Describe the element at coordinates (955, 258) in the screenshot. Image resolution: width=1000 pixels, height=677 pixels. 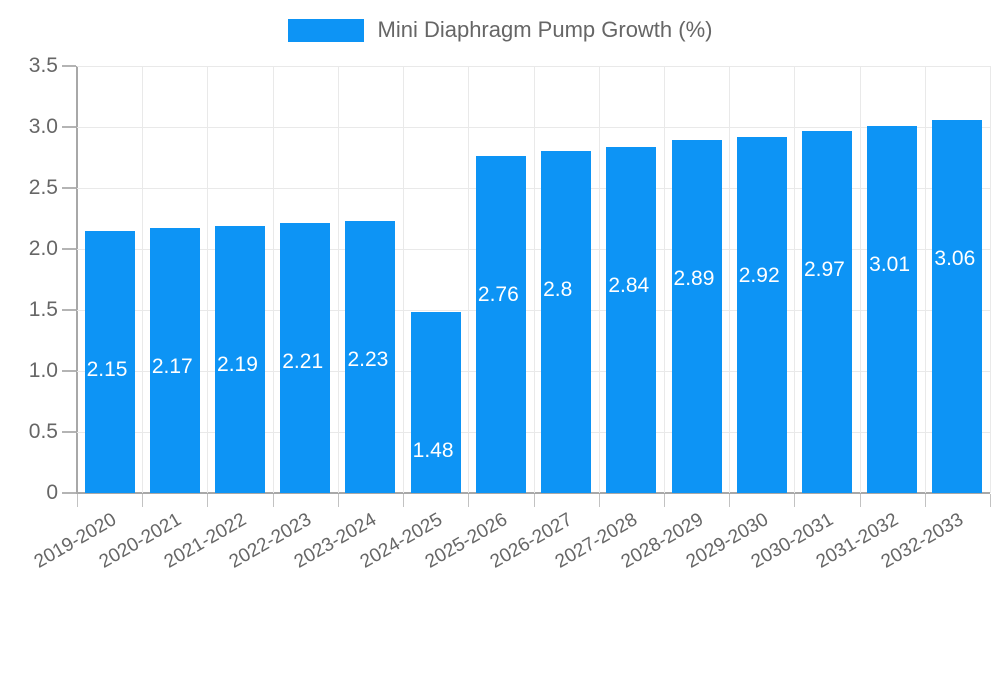
I see `bar-value-label: 3.06` at that location.